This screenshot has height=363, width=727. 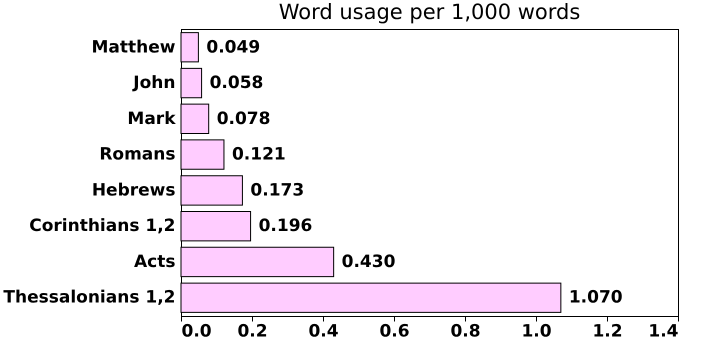 I want to click on y-tick-label: Matthew, so click(x=134, y=47).